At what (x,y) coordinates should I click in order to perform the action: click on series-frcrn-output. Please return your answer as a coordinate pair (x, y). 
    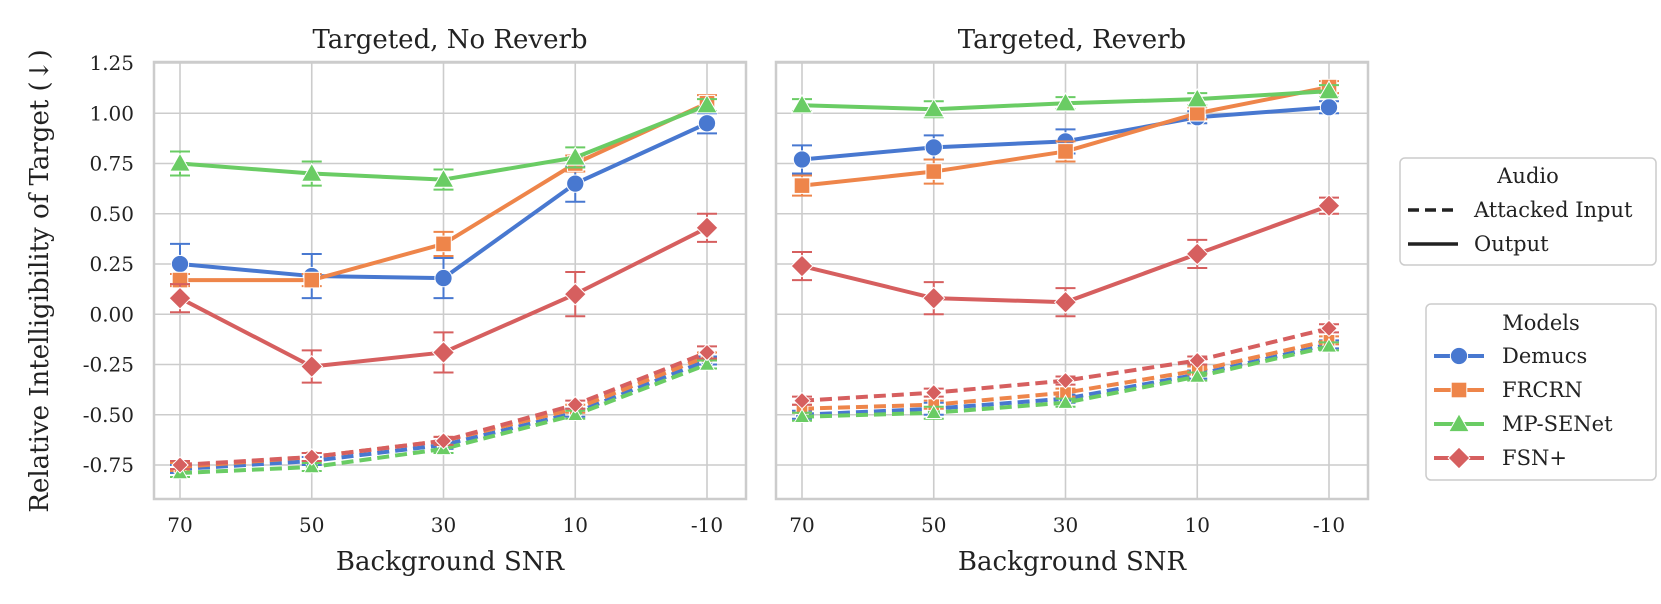
    Looking at the image, I should click on (1065, 137).